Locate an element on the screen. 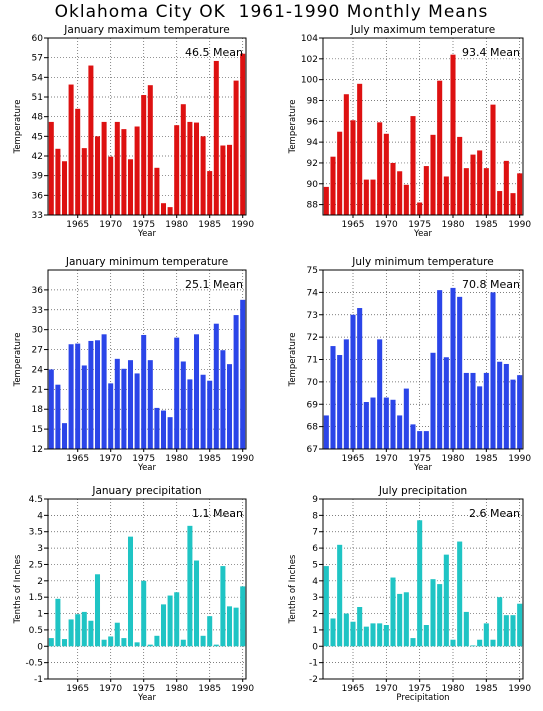 The image size is (543, 711). chart-title: January precipitation is located at coordinates (146, 491).